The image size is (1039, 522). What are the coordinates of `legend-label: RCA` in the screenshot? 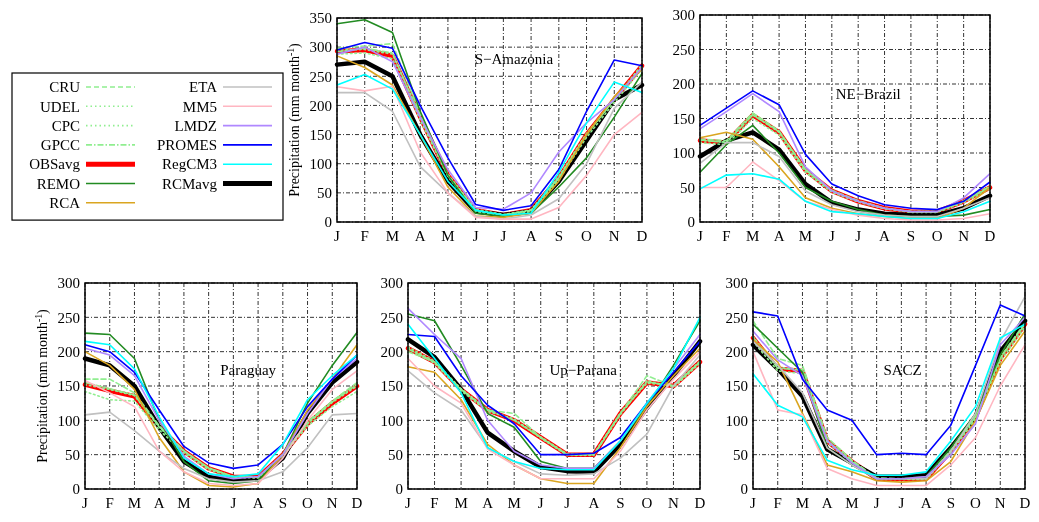 It's located at (65, 203).